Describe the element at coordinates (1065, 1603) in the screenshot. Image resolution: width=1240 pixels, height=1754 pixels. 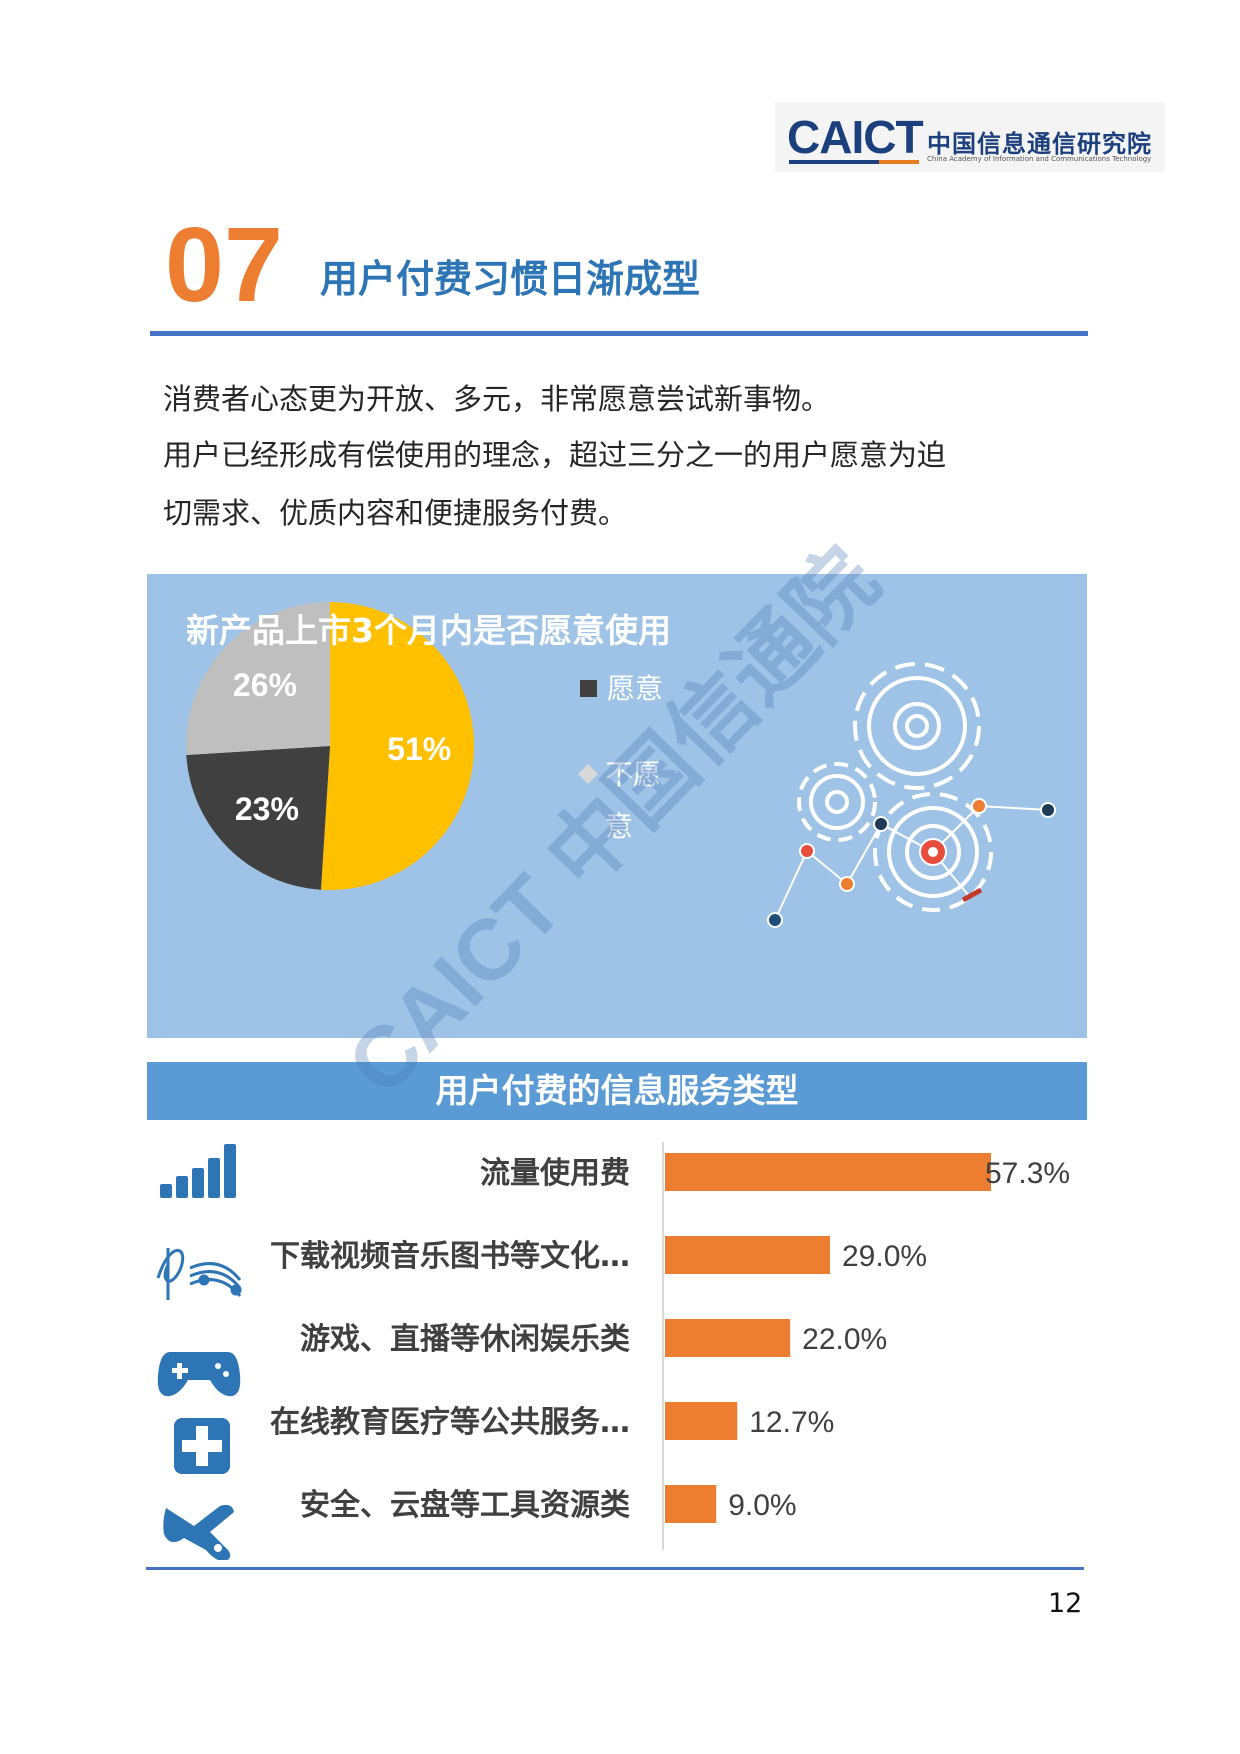
I see `page-number: 12` at that location.